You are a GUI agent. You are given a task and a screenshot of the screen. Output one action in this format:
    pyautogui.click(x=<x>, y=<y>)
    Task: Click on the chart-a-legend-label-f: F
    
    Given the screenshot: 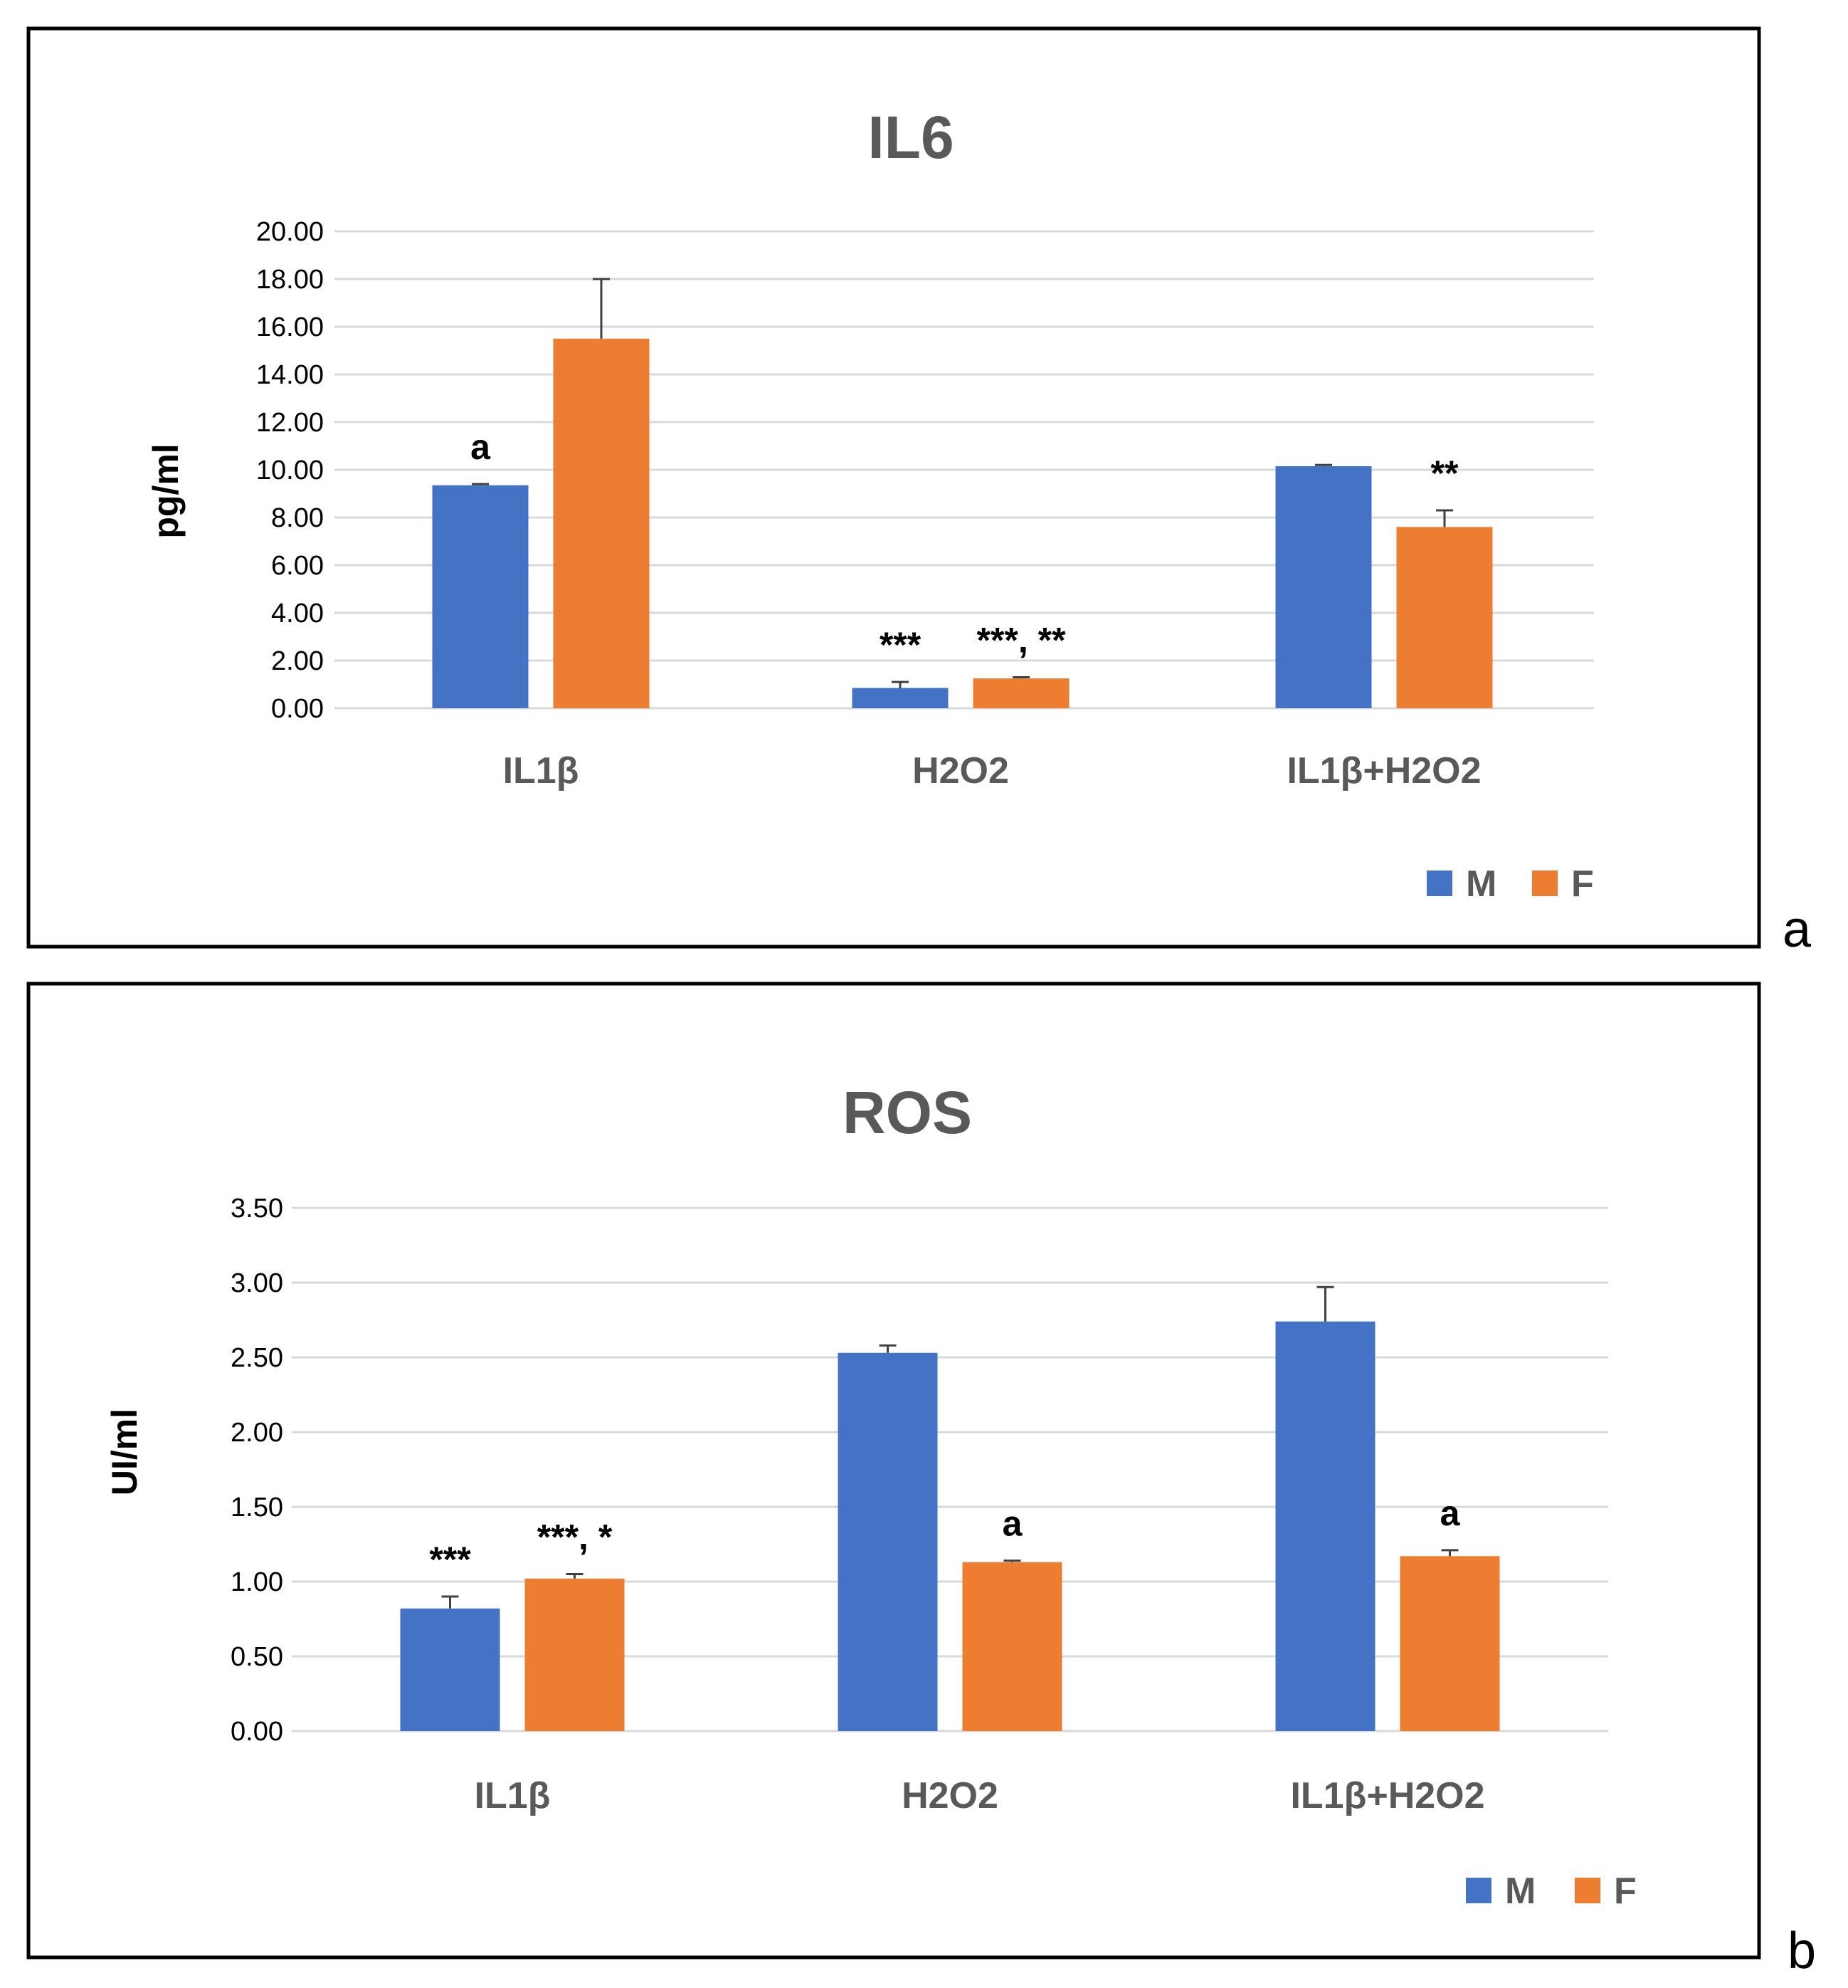 What is the action you would take?
    pyautogui.click(x=1582, y=884)
    